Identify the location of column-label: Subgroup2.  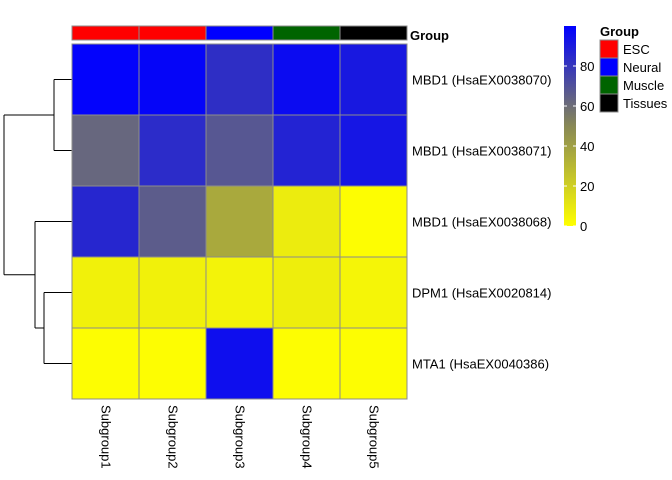
(173, 437).